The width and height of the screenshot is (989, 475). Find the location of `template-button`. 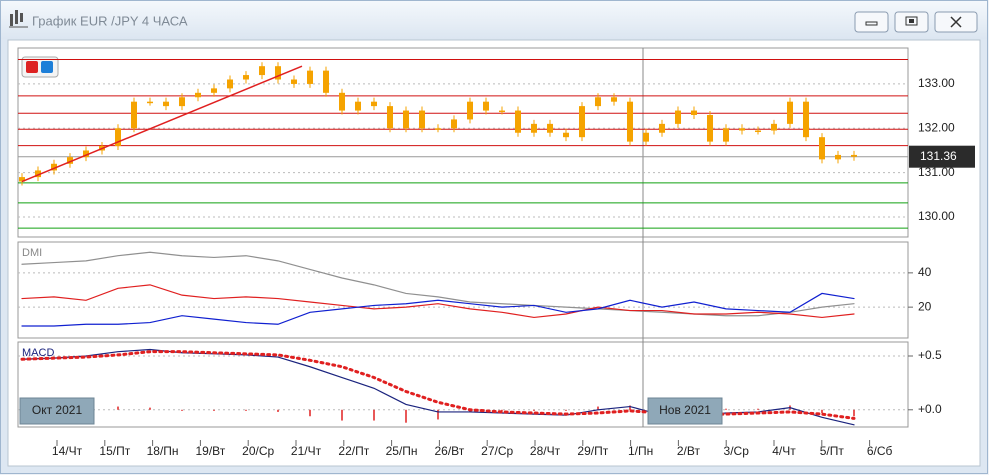

template-button is located at coordinates (40, 67).